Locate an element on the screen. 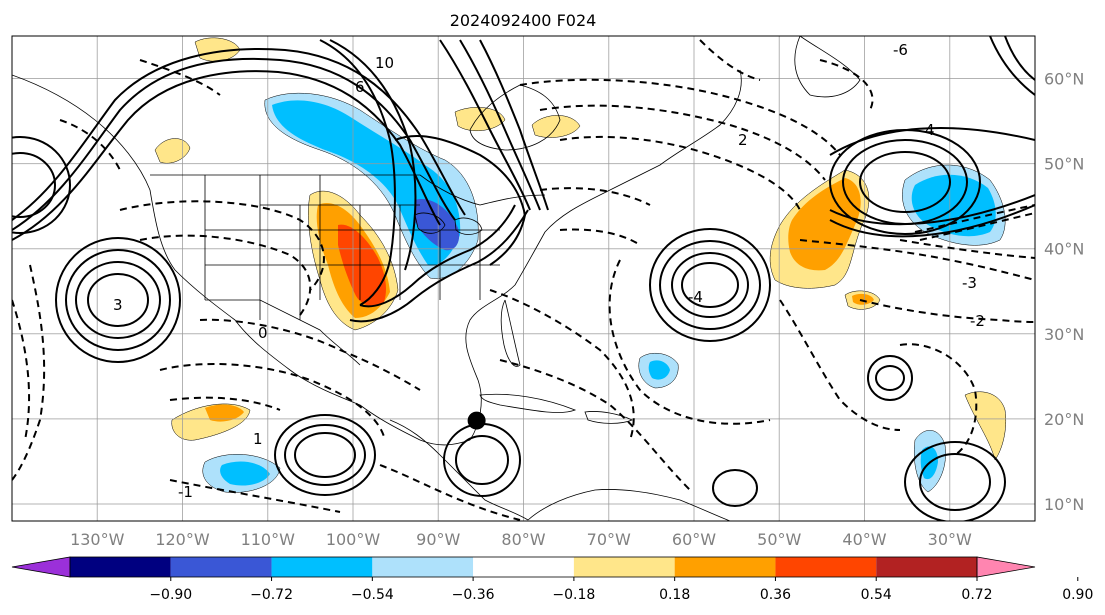  latitude-tick-label: 40°N is located at coordinates (1064, 249).